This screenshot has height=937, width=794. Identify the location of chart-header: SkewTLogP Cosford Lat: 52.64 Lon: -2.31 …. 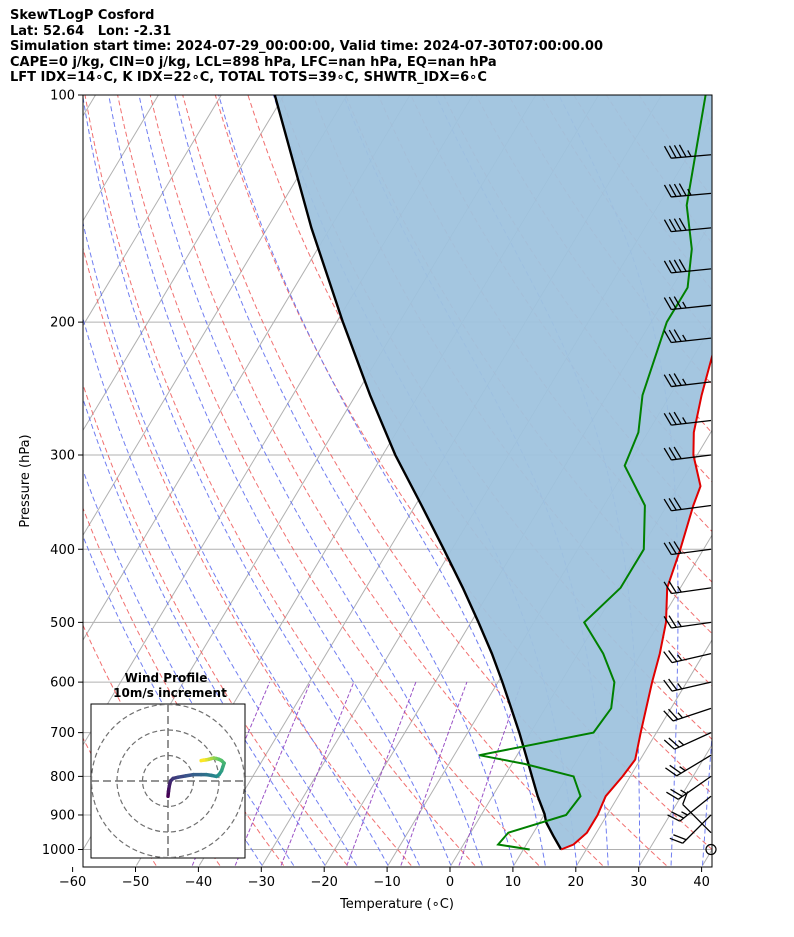
(306, 47).